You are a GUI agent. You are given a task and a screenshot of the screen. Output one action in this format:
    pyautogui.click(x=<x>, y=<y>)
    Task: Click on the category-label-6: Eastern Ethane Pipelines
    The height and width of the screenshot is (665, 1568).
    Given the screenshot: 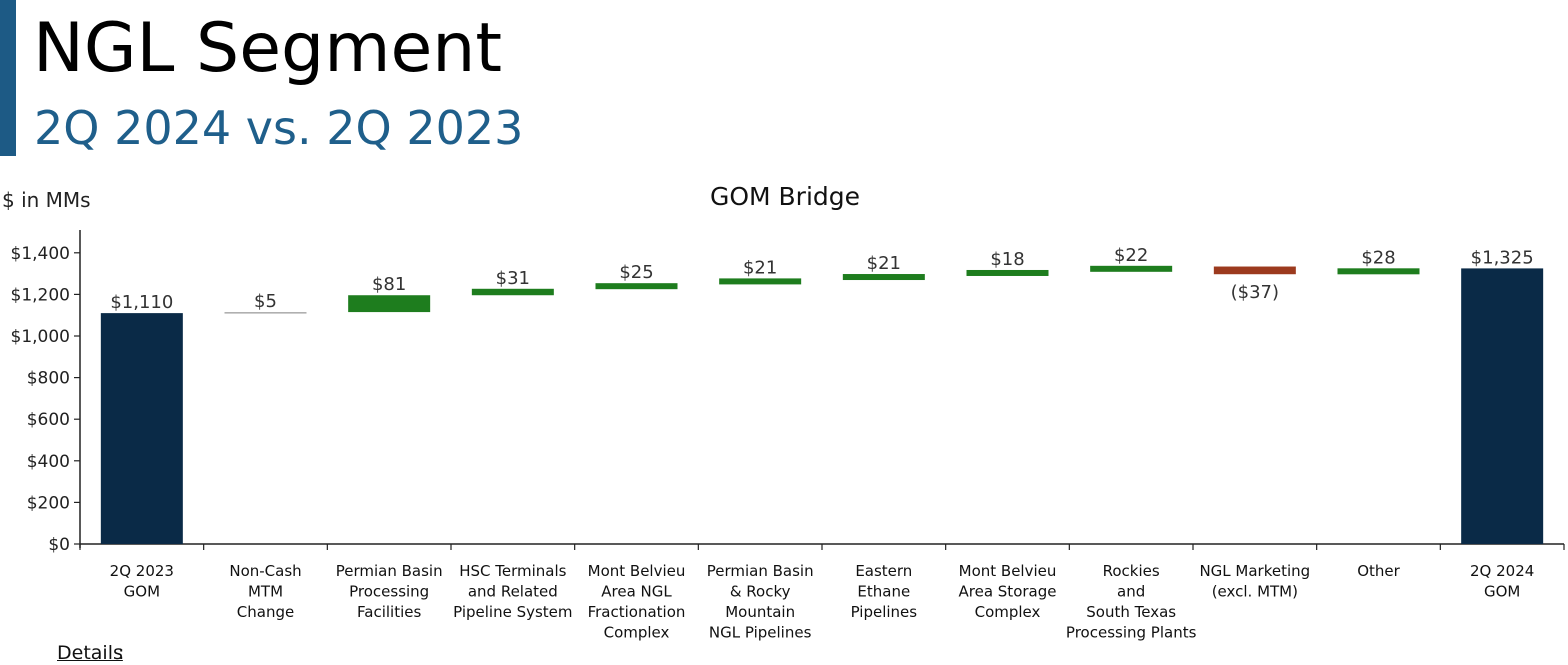 What is the action you would take?
    pyautogui.click(x=884, y=591)
    